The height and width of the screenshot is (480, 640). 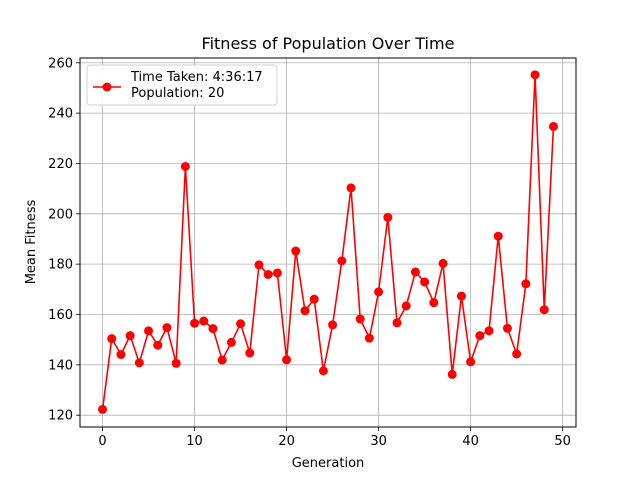 I want to click on legend: Time Taken: 4:36:17 Population: 20, so click(x=182, y=85).